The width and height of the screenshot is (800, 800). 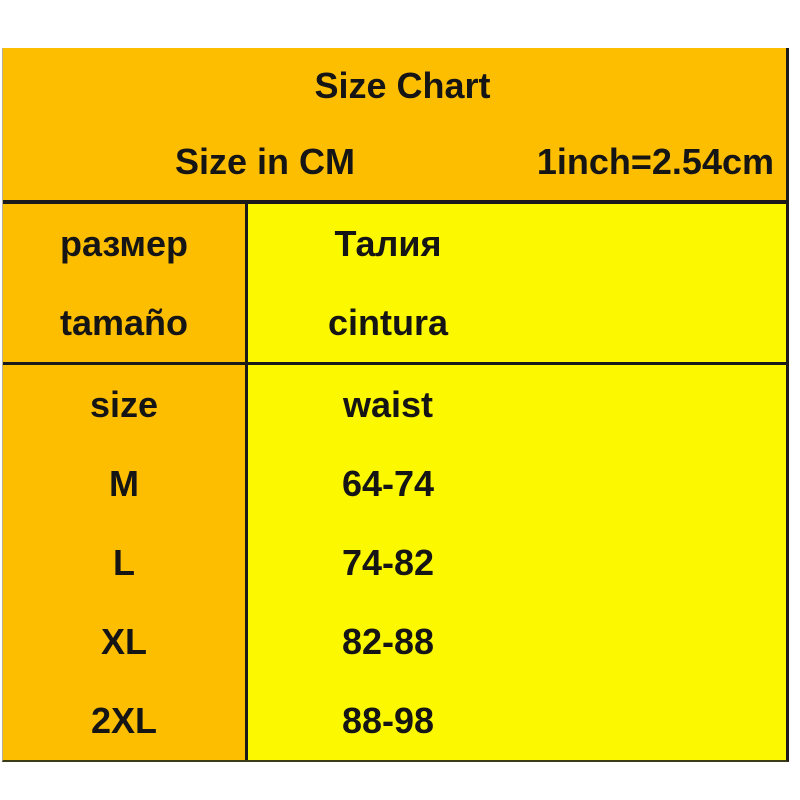 What do you see at coordinates (388, 404) in the screenshot?
I see `column-header-waist: waist` at bounding box center [388, 404].